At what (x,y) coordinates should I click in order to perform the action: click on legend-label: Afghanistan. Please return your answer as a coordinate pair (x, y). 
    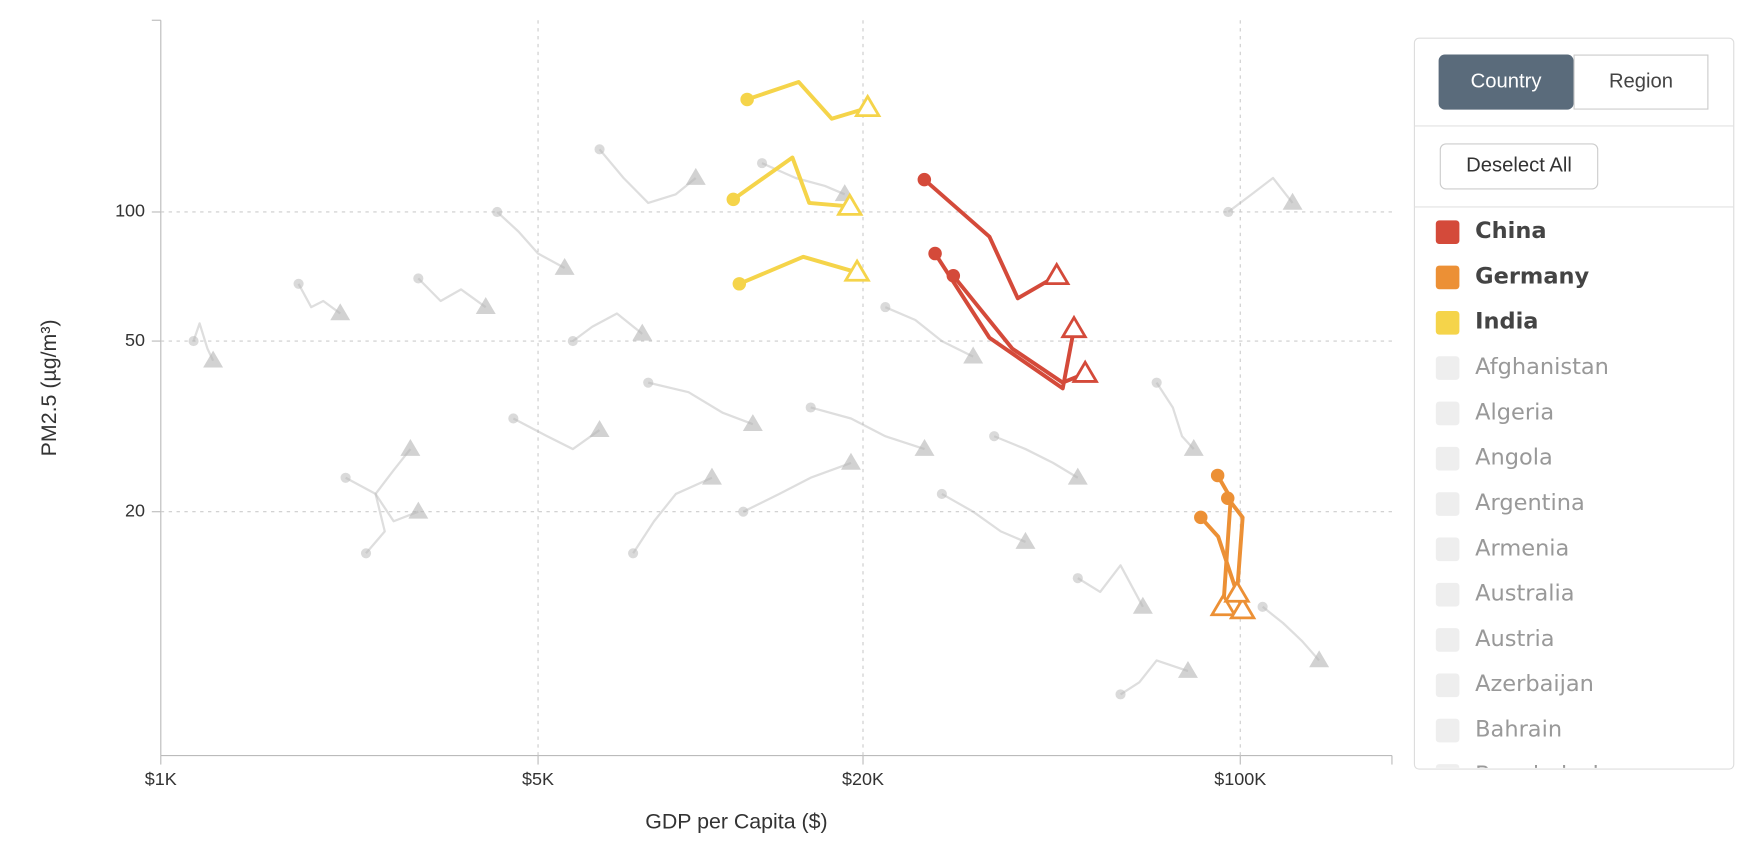
    Looking at the image, I should click on (1542, 367).